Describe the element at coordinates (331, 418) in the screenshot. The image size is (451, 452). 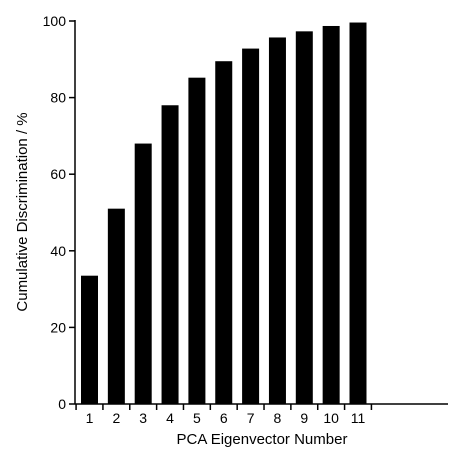
I see `x-tick-label-10: 10` at that location.